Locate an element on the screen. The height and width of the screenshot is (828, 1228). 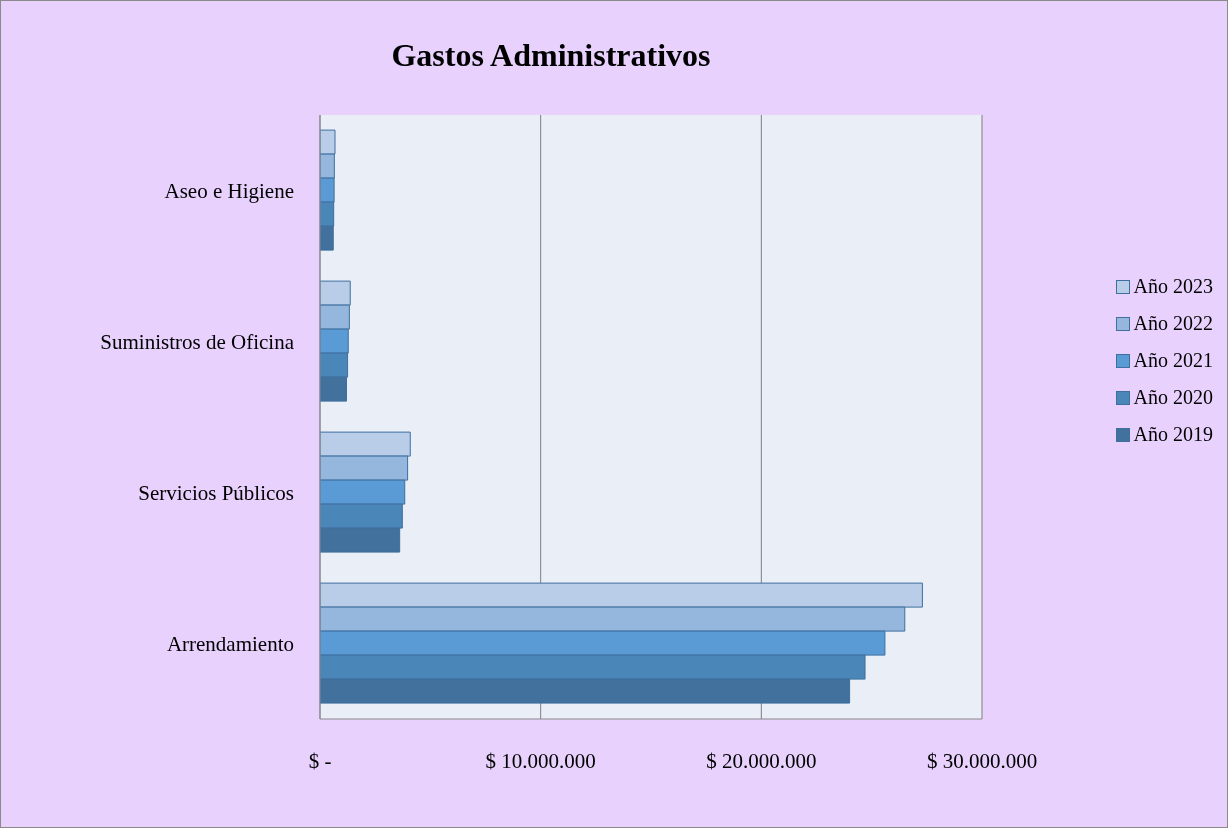
legend-label: Año 2023 is located at coordinates (1173, 286).